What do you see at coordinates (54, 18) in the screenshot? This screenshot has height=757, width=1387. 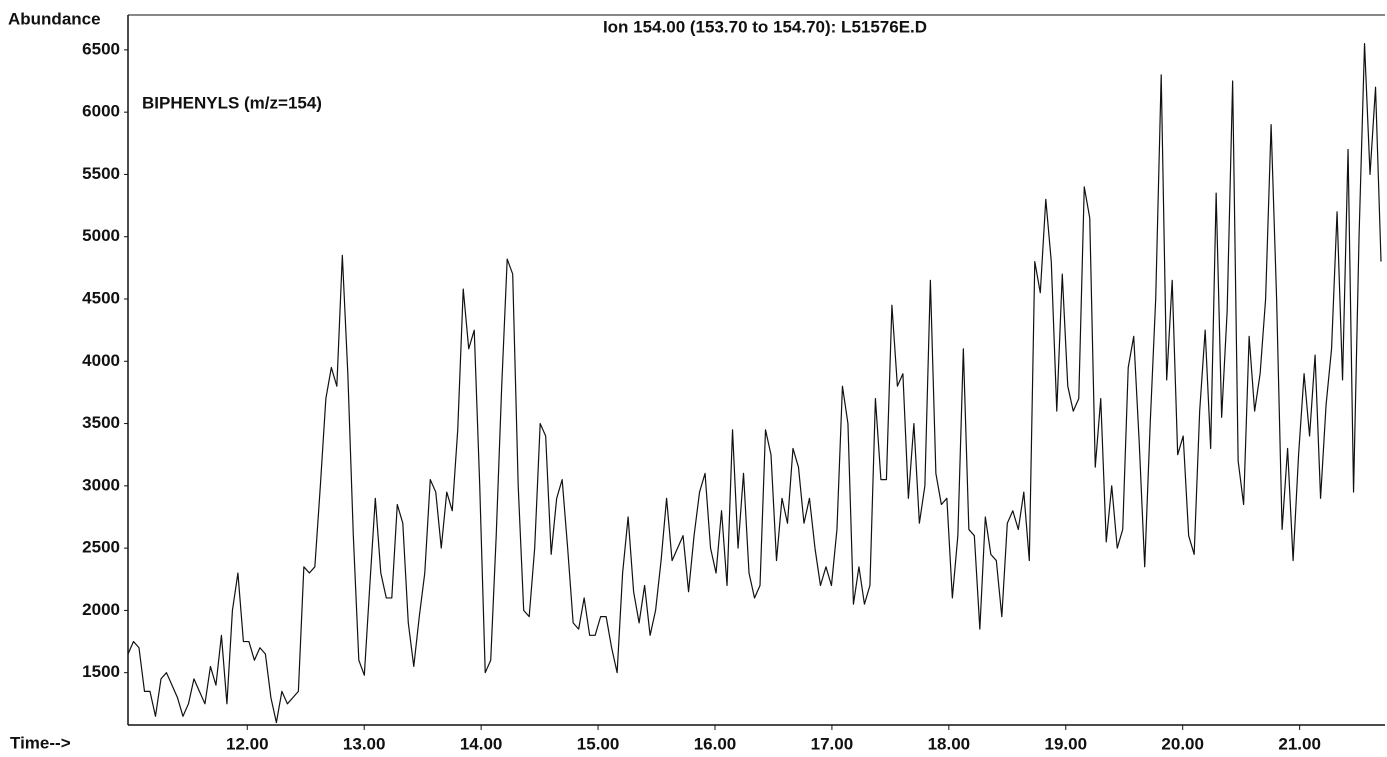 I see `y-axis-label: Abundance` at bounding box center [54, 18].